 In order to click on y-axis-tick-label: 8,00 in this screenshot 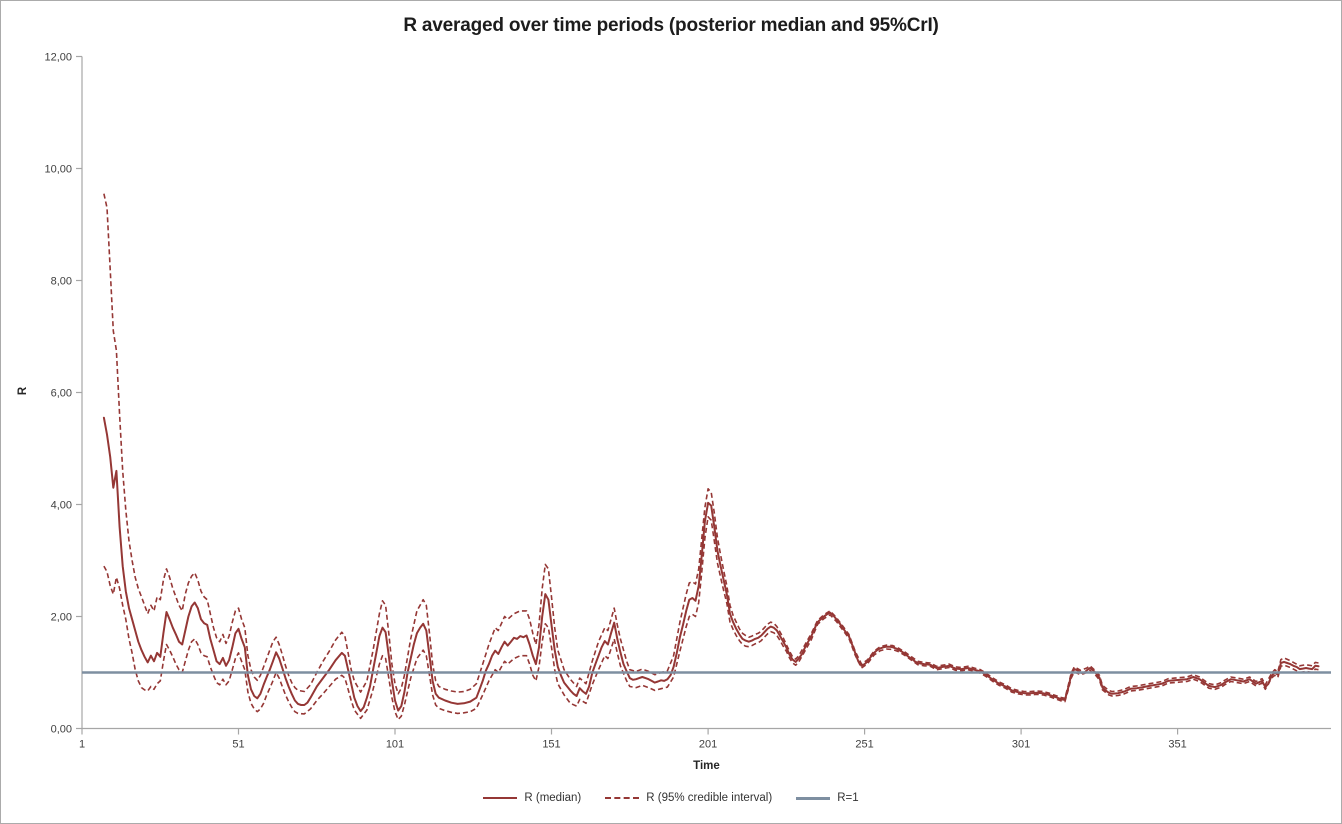, I will do `click(61, 282)`.